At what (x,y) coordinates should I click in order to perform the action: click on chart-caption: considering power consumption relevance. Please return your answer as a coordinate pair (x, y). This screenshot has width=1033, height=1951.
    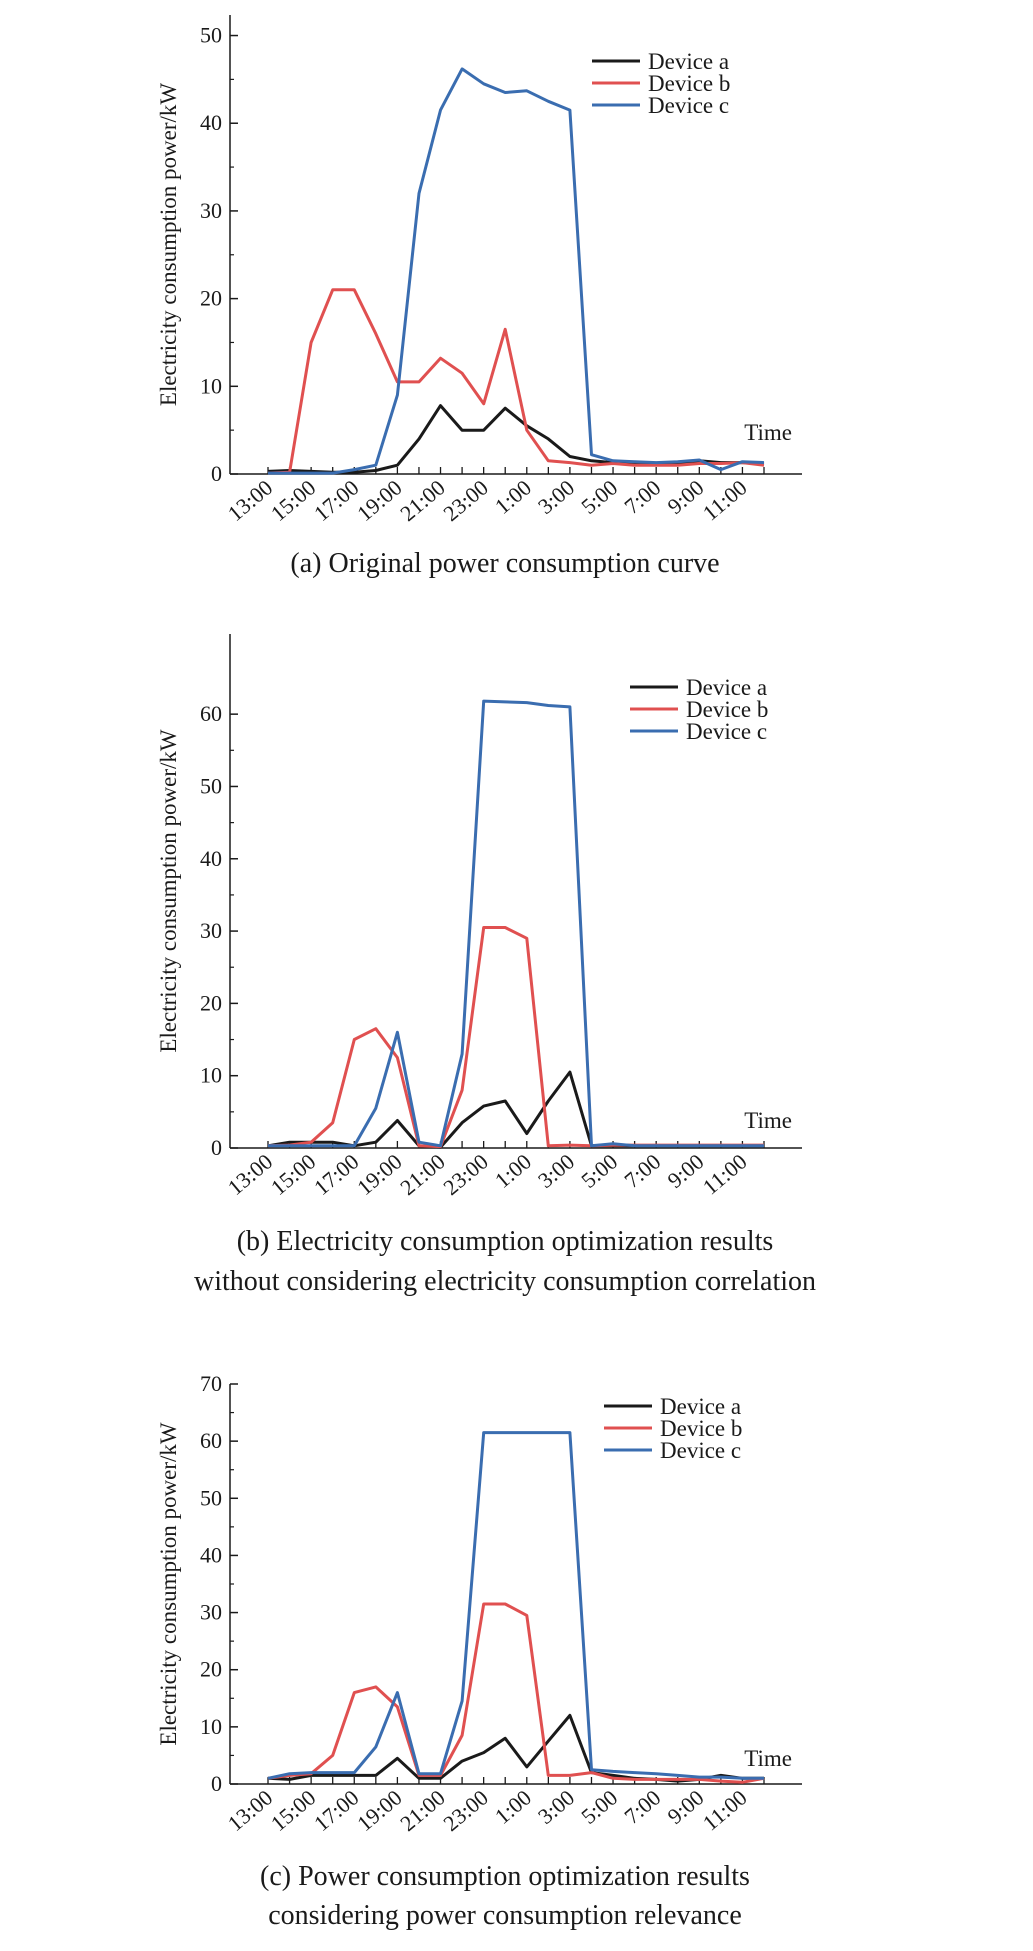
    Looking at the image, I should click on (505, 1915).